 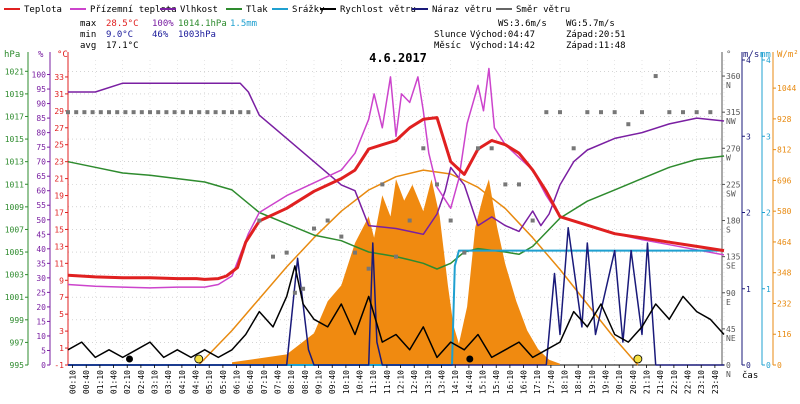 What do you see at coordinates (59, 111) in the screenshot?
I see `temperature-tick-label: 29` at bounding box center [59, 111].